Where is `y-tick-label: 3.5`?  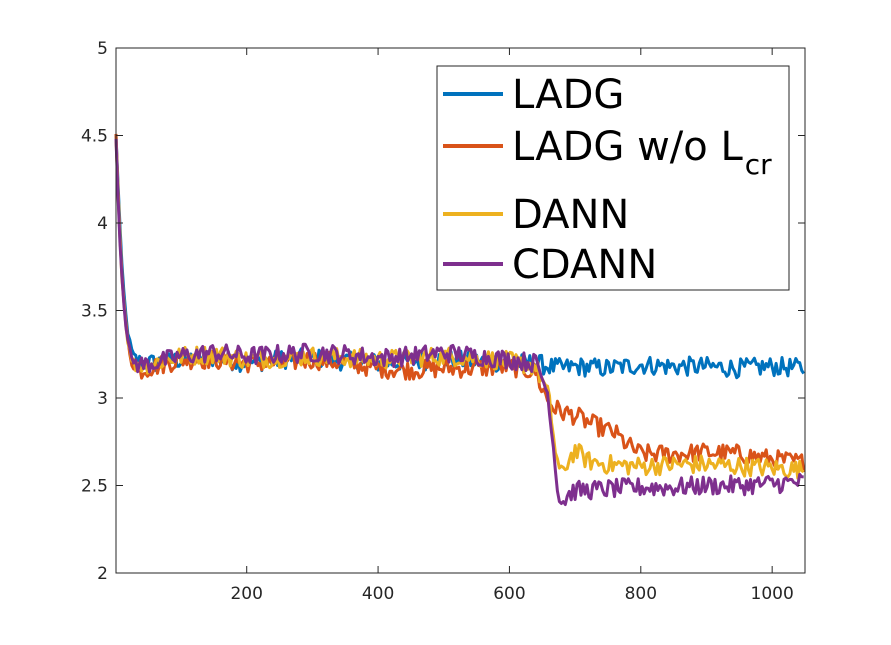
y-tick-label: 3.5 is located at coordinates (94, 312).